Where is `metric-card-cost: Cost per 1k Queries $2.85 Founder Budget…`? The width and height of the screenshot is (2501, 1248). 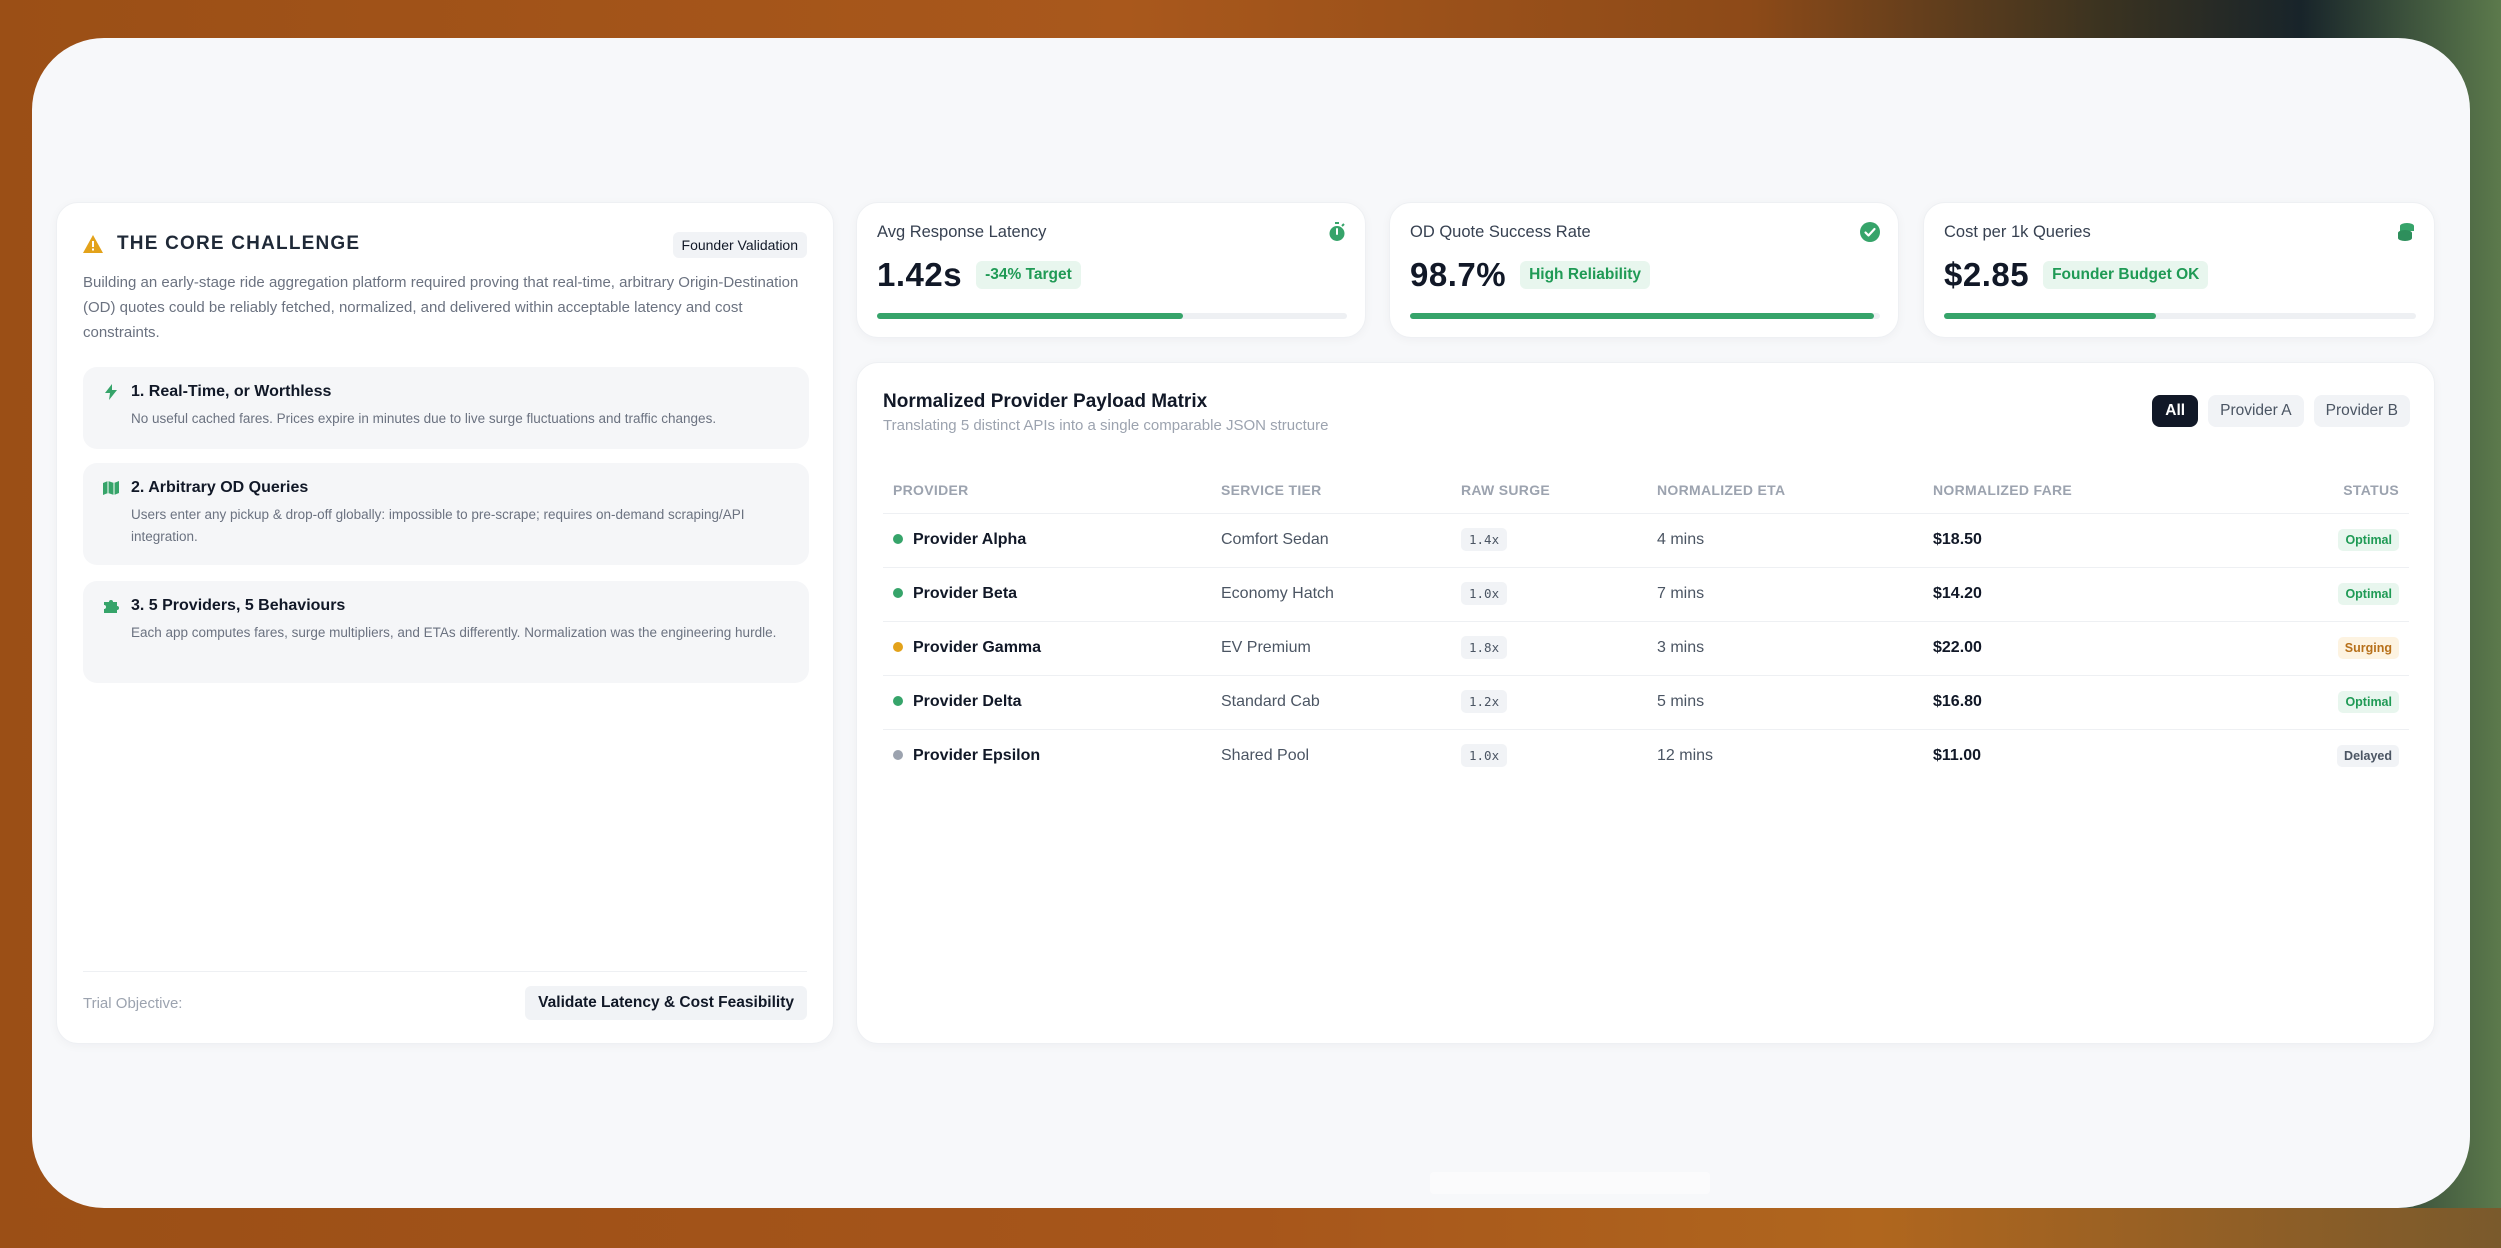 metric-card-cost: Cost per 1k Queries $2.85 Founder Budget… is located at coordinates (2179, 270).